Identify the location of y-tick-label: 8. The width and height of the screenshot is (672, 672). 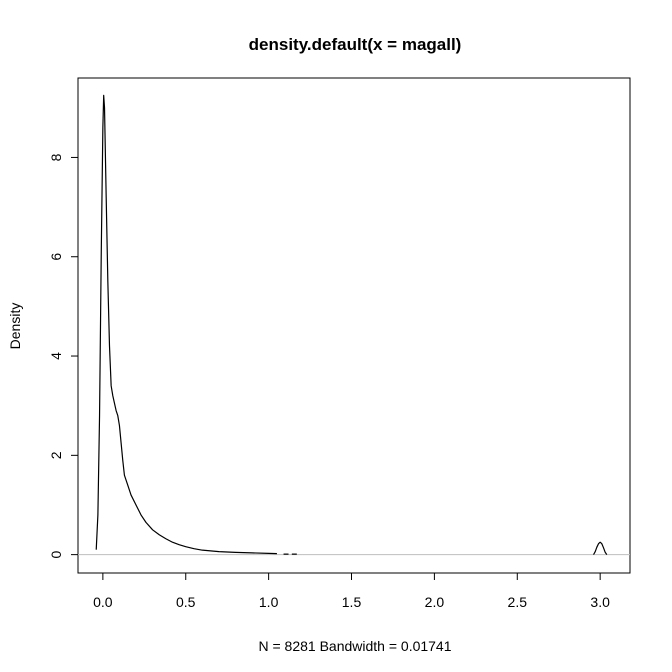
(56, 157).